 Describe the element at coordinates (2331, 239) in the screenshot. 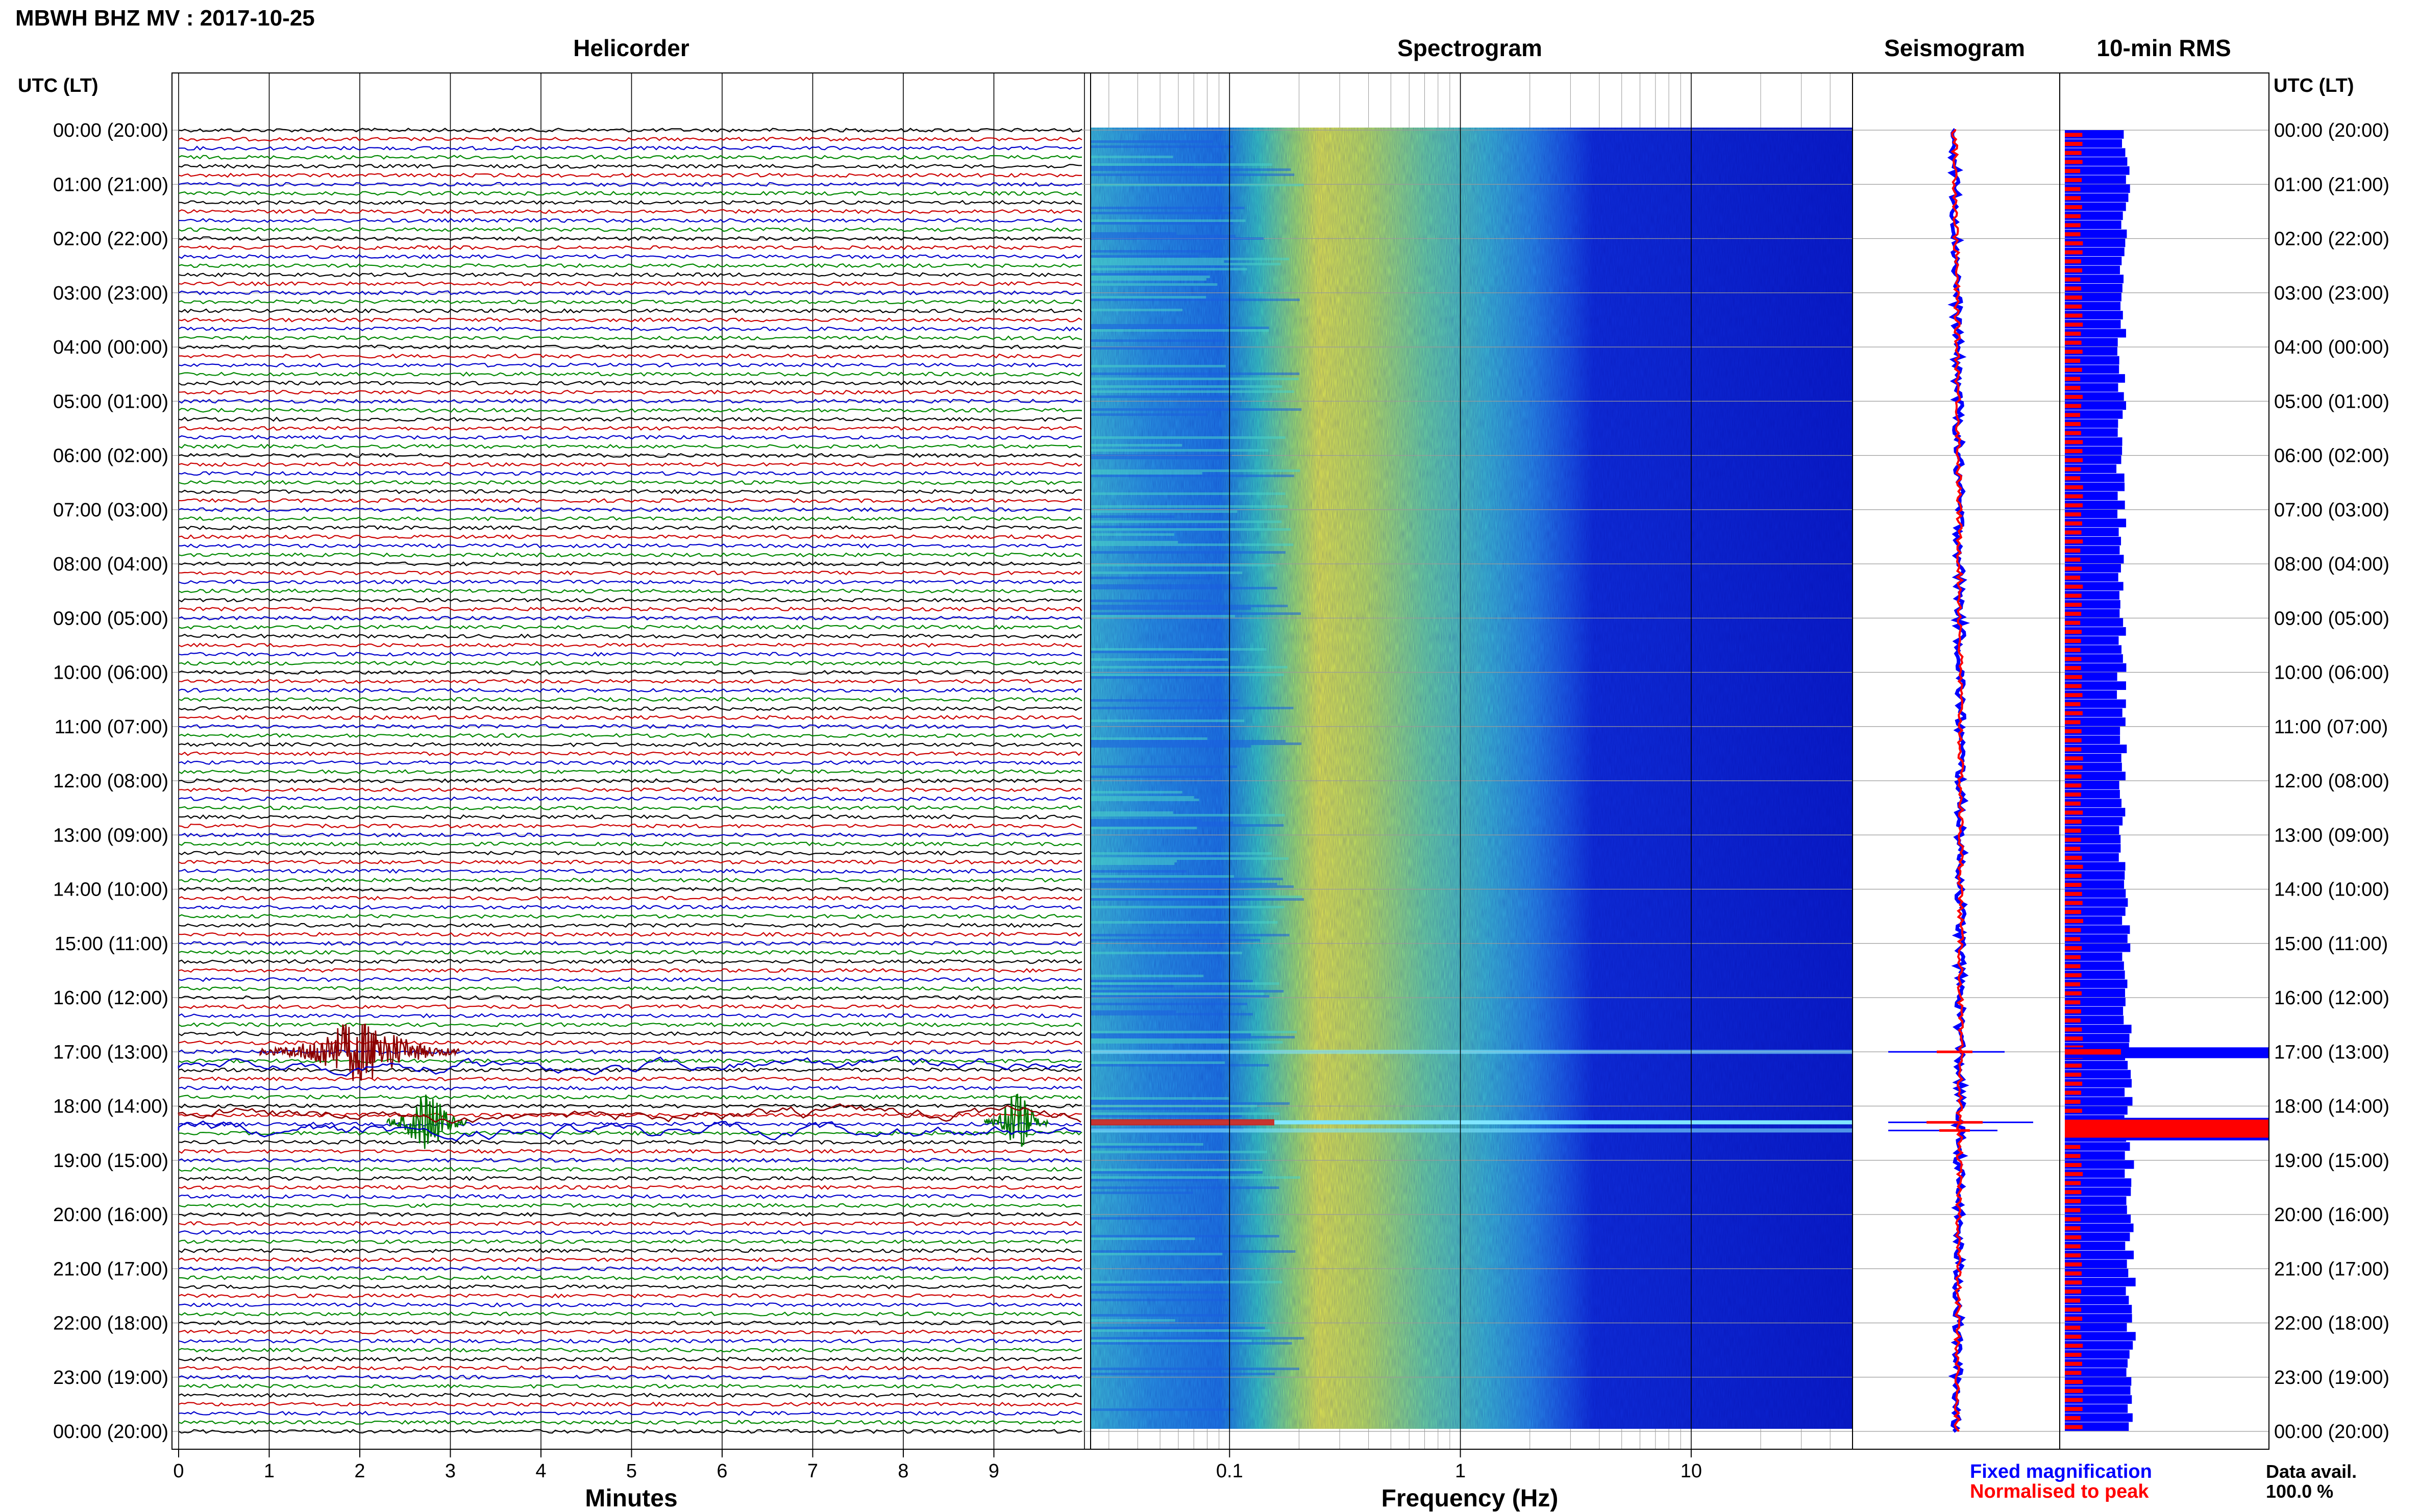

I see `time-tick-label-right: 02:00 (22:00)` at that location.